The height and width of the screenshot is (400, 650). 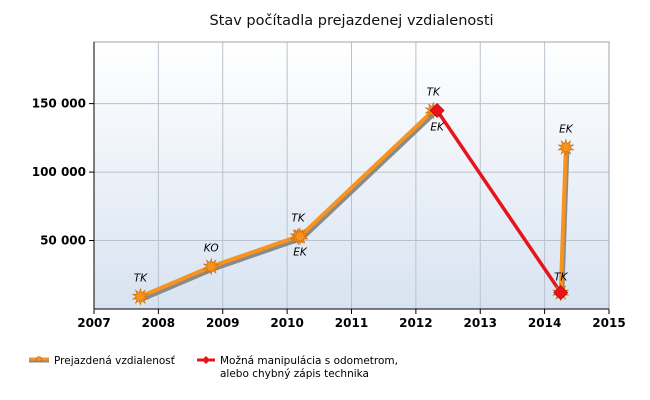 What do you see at coordinates (211, 249) in the screenshot?
I see `point-label: KO` at bounding box center [211, 249].